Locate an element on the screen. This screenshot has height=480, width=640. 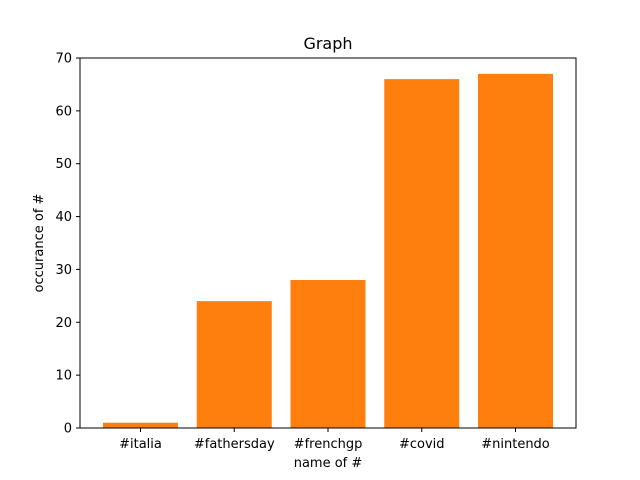
y-tick-label: 20 is located at coordinates (63, 323).